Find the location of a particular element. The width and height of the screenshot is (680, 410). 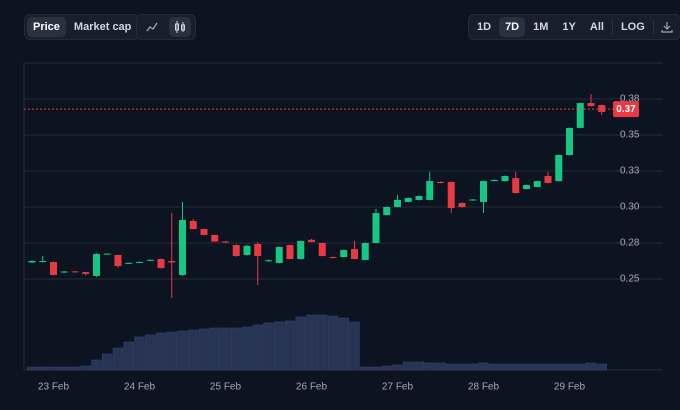

line-chart-button is located at coordinates (152, 27).